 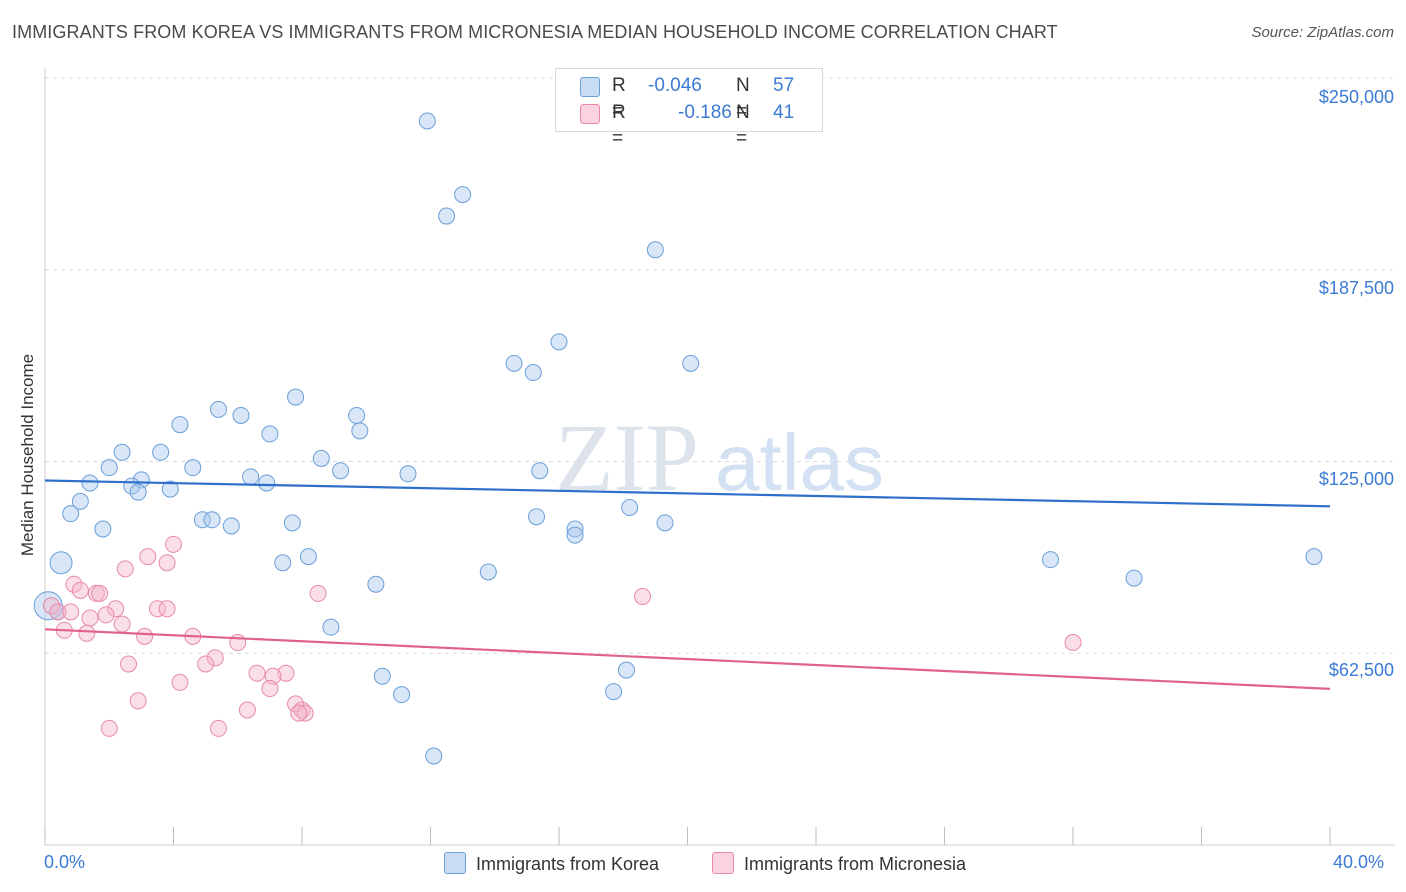 What do you see at coordinates (1322, 32) in the screenshot?
I see `source-credit: Source: ZipAtlas.com` at bounding box center [1322, 32].